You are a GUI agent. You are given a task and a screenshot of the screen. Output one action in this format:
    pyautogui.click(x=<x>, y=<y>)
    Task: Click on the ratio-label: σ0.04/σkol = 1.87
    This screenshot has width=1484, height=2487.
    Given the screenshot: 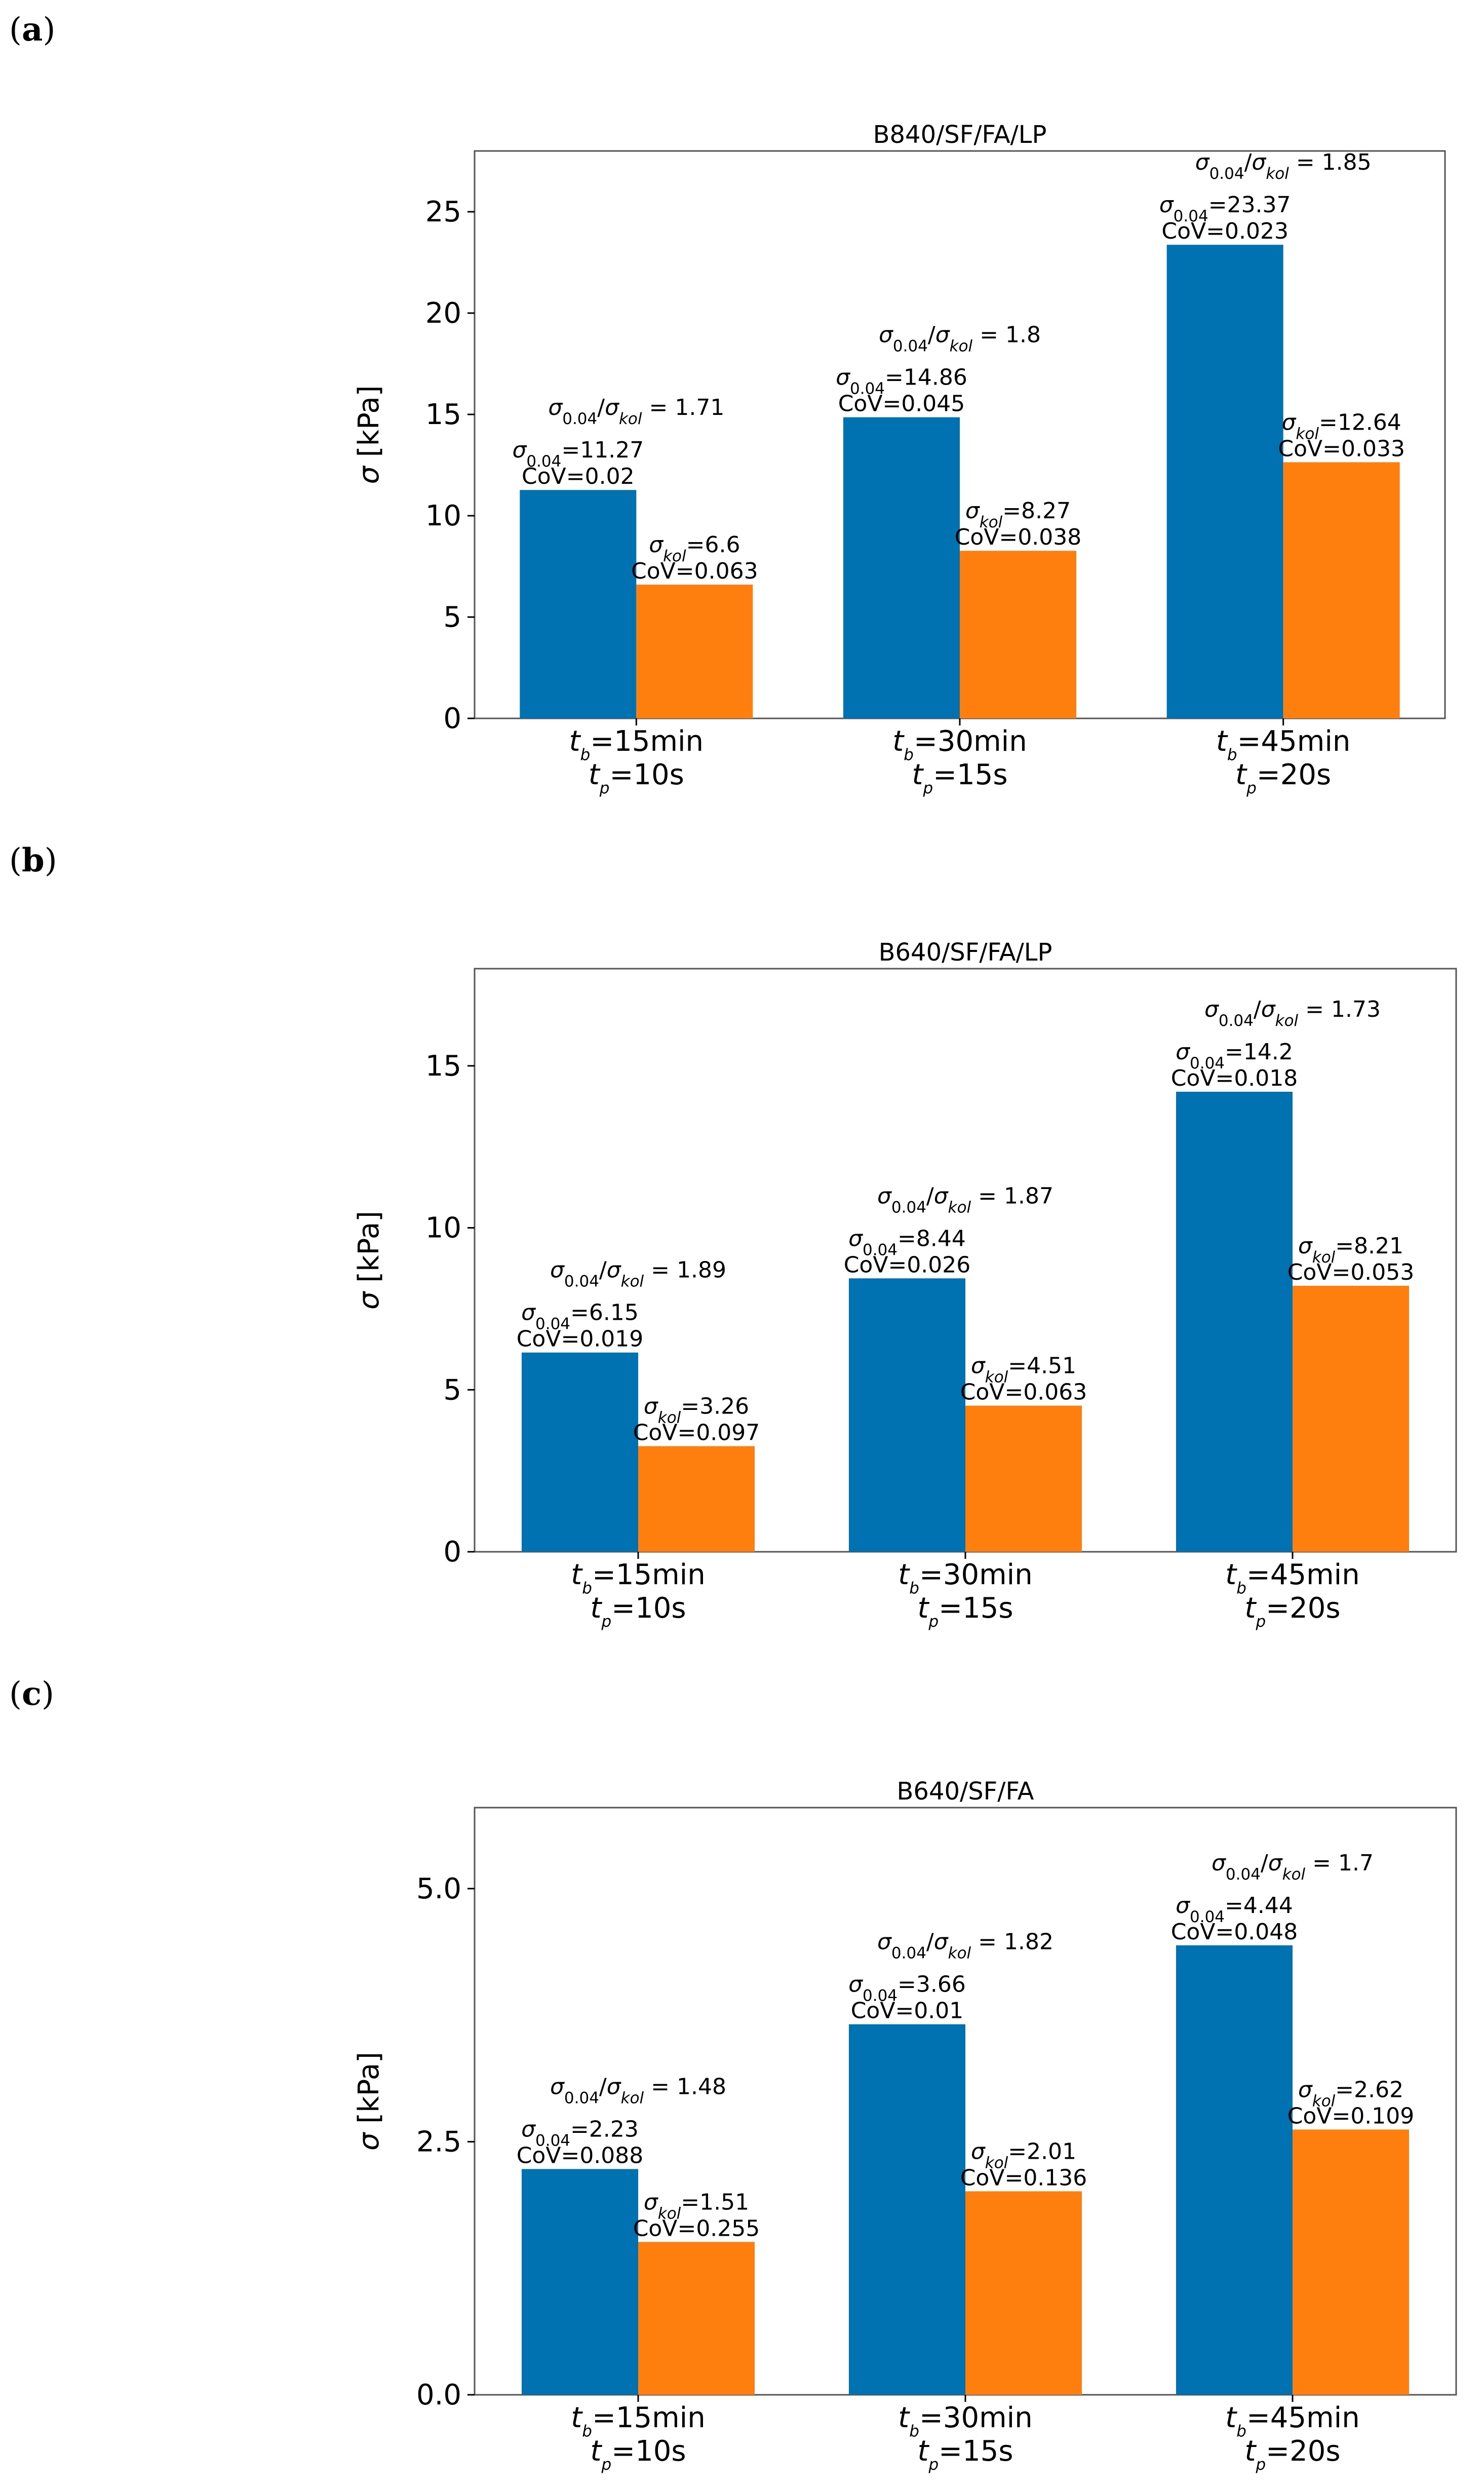 What is the action you would take?
    pyautogui.click(x=965, y=1200)
    